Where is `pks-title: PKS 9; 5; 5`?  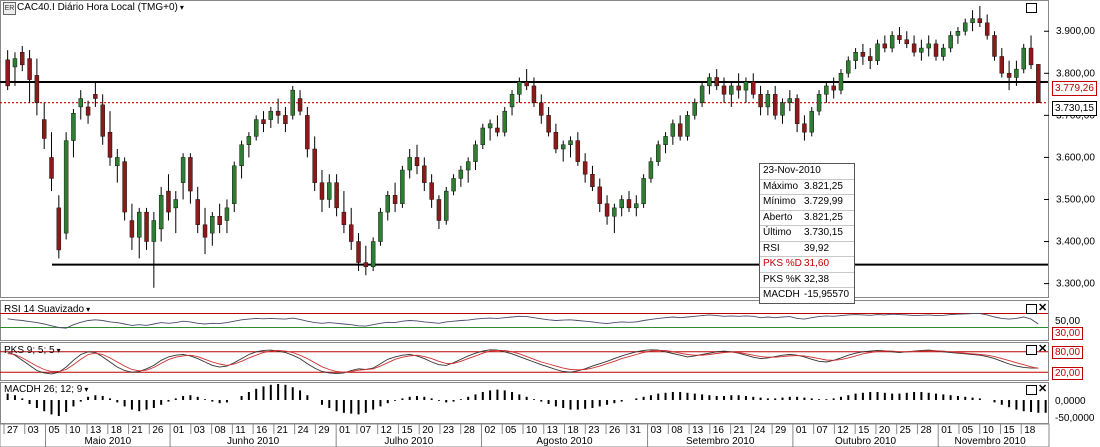
pks-title: PKS 9; 5; 5 is located at coordinates (29, 350).